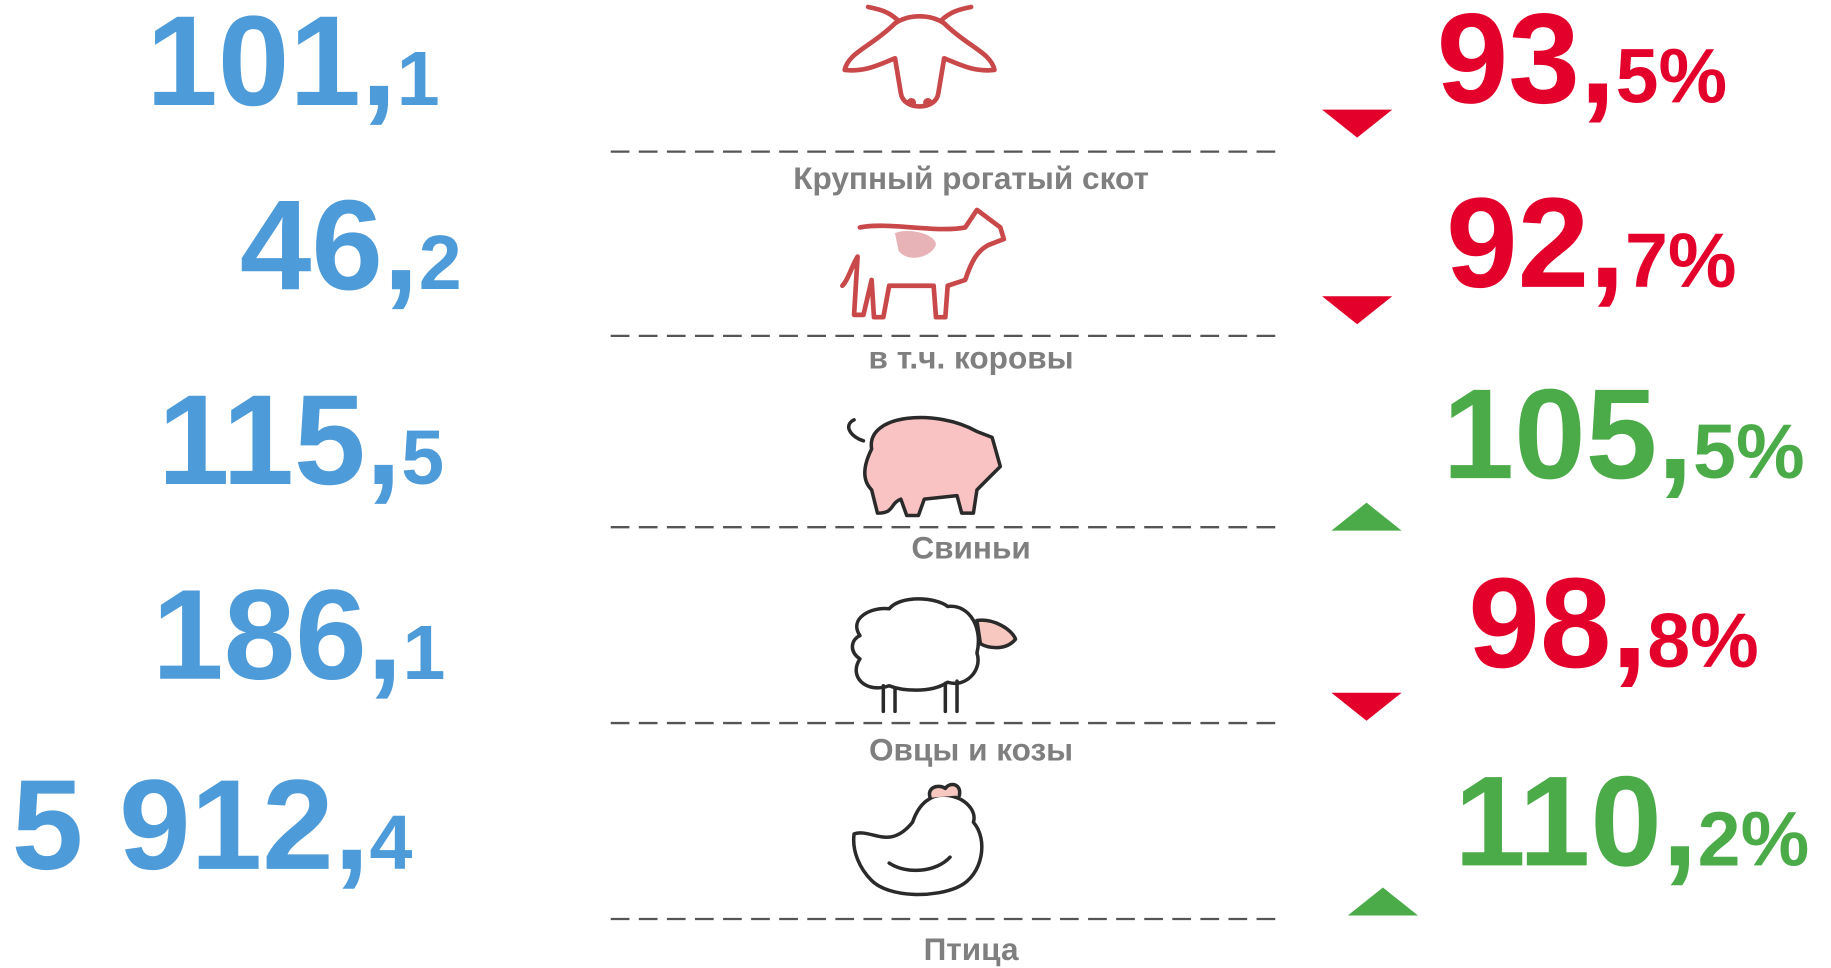  I want to click on percent: 98,8%, so click(1613, 623).